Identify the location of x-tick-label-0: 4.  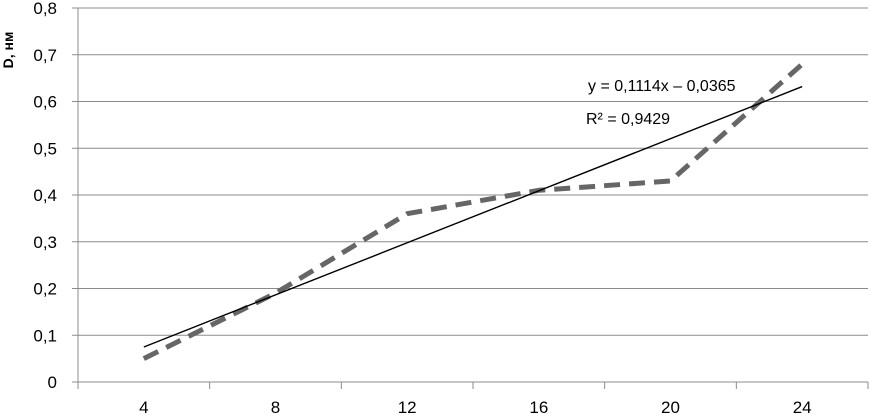
(143, 407).